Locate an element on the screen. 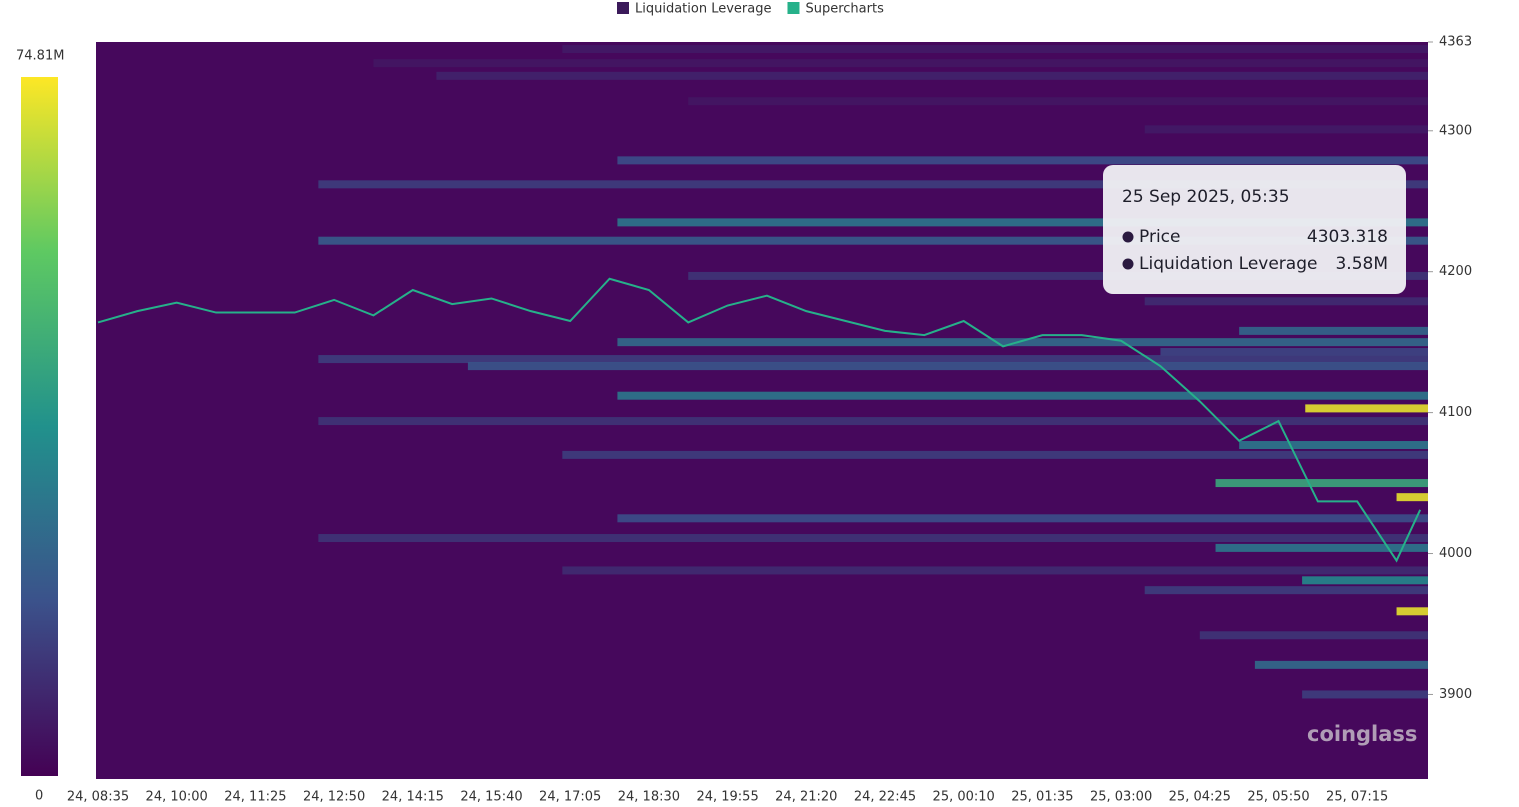 The height and width of the screenshot is (807, 1519). x-tick-label: 24, 18:30 is located at coordinates (649, 797).